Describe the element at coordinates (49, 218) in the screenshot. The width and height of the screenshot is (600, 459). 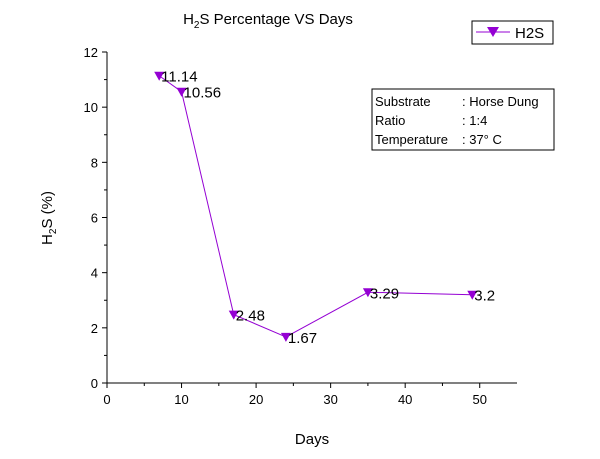
I see `y-axis-label: H2S (%)` at that location.